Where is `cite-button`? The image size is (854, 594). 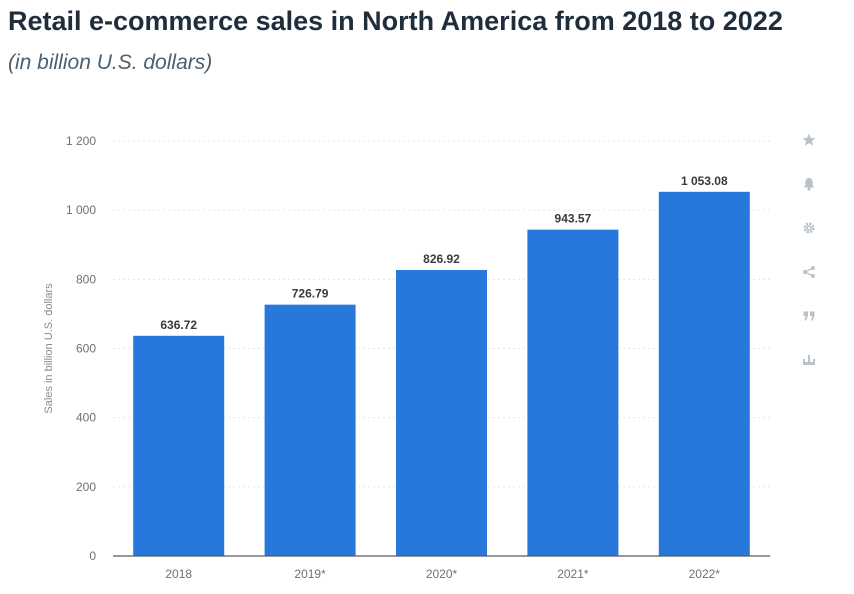 cite-button is located at coordinates (809, 316).